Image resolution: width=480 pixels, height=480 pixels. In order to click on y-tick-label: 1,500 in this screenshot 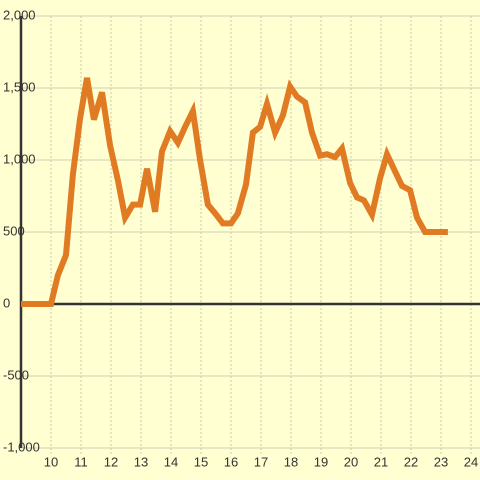, I will do `click(19, 86)`.